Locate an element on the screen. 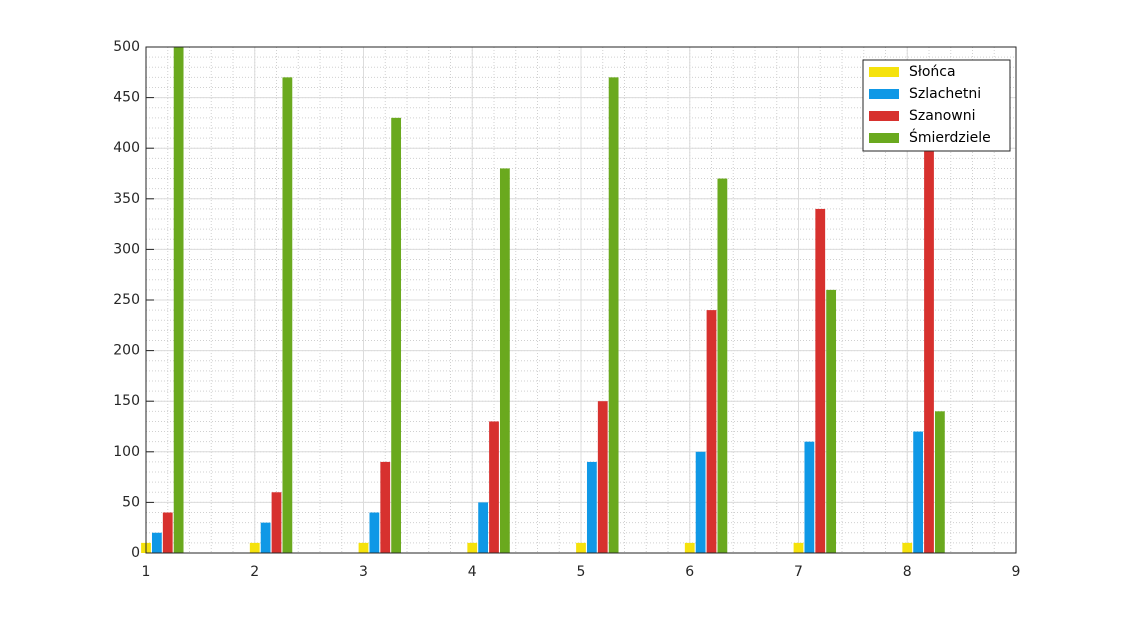 This screenshot has height=621, width=1123. y-tick-label: 50 is located at coordinates (131, 502).